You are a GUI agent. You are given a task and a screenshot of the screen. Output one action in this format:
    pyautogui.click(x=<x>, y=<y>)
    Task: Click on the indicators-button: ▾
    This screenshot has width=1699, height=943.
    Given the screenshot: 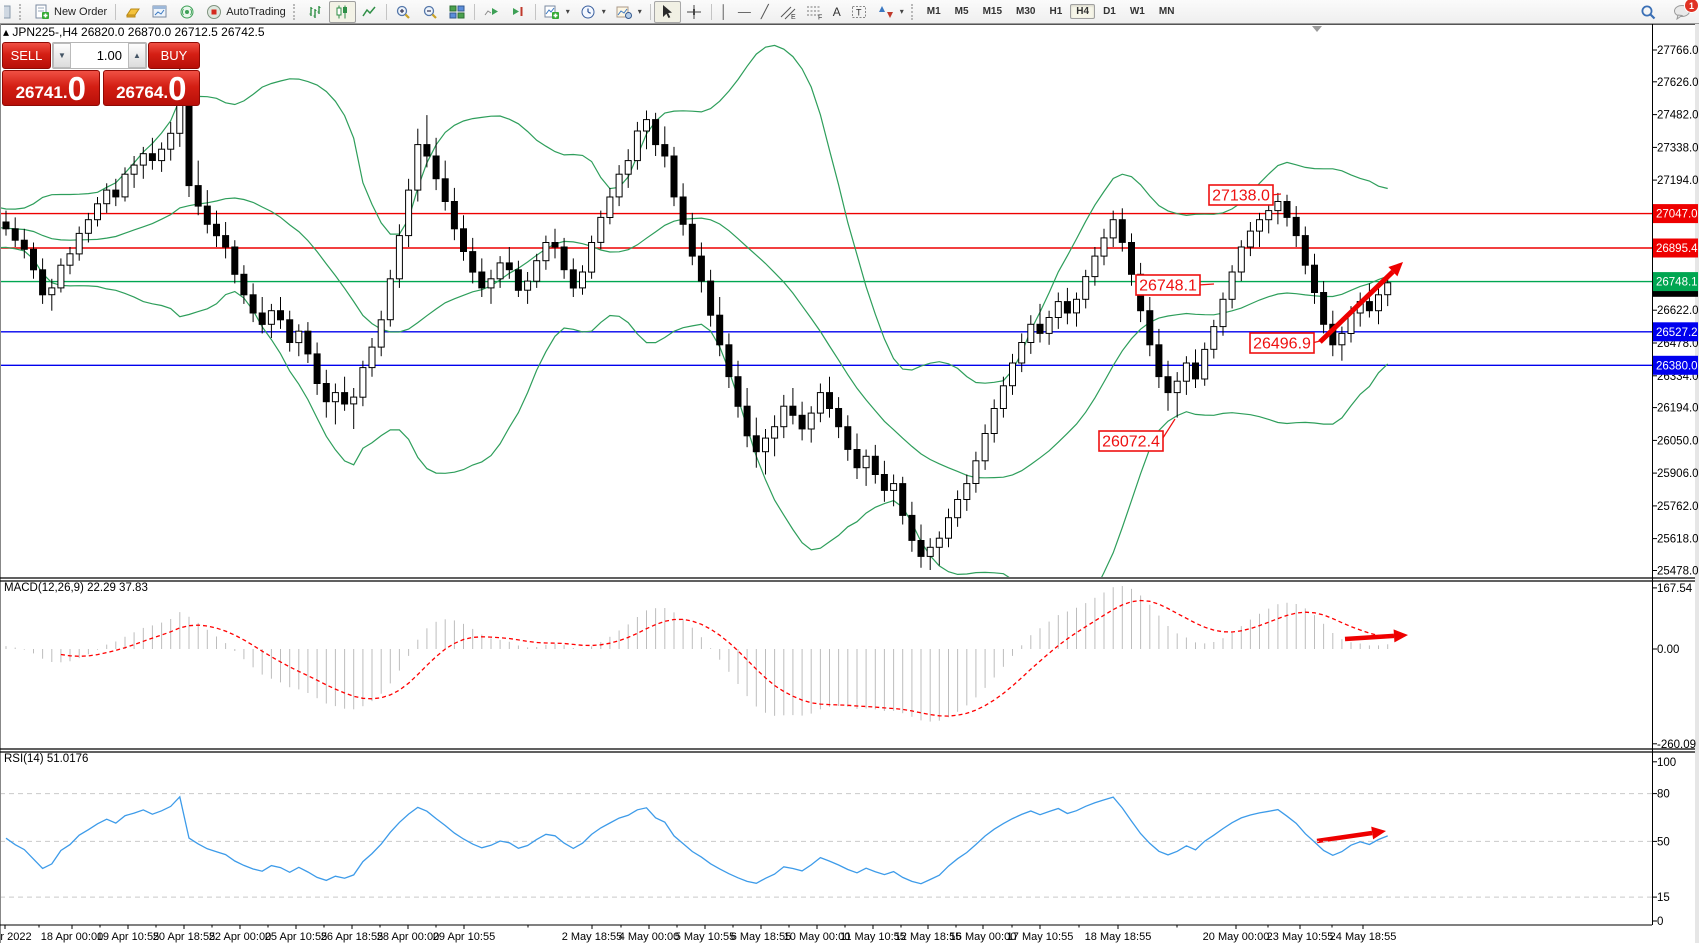 What is the action you would take?
    pyautogui.click(x=557, y=12)
    